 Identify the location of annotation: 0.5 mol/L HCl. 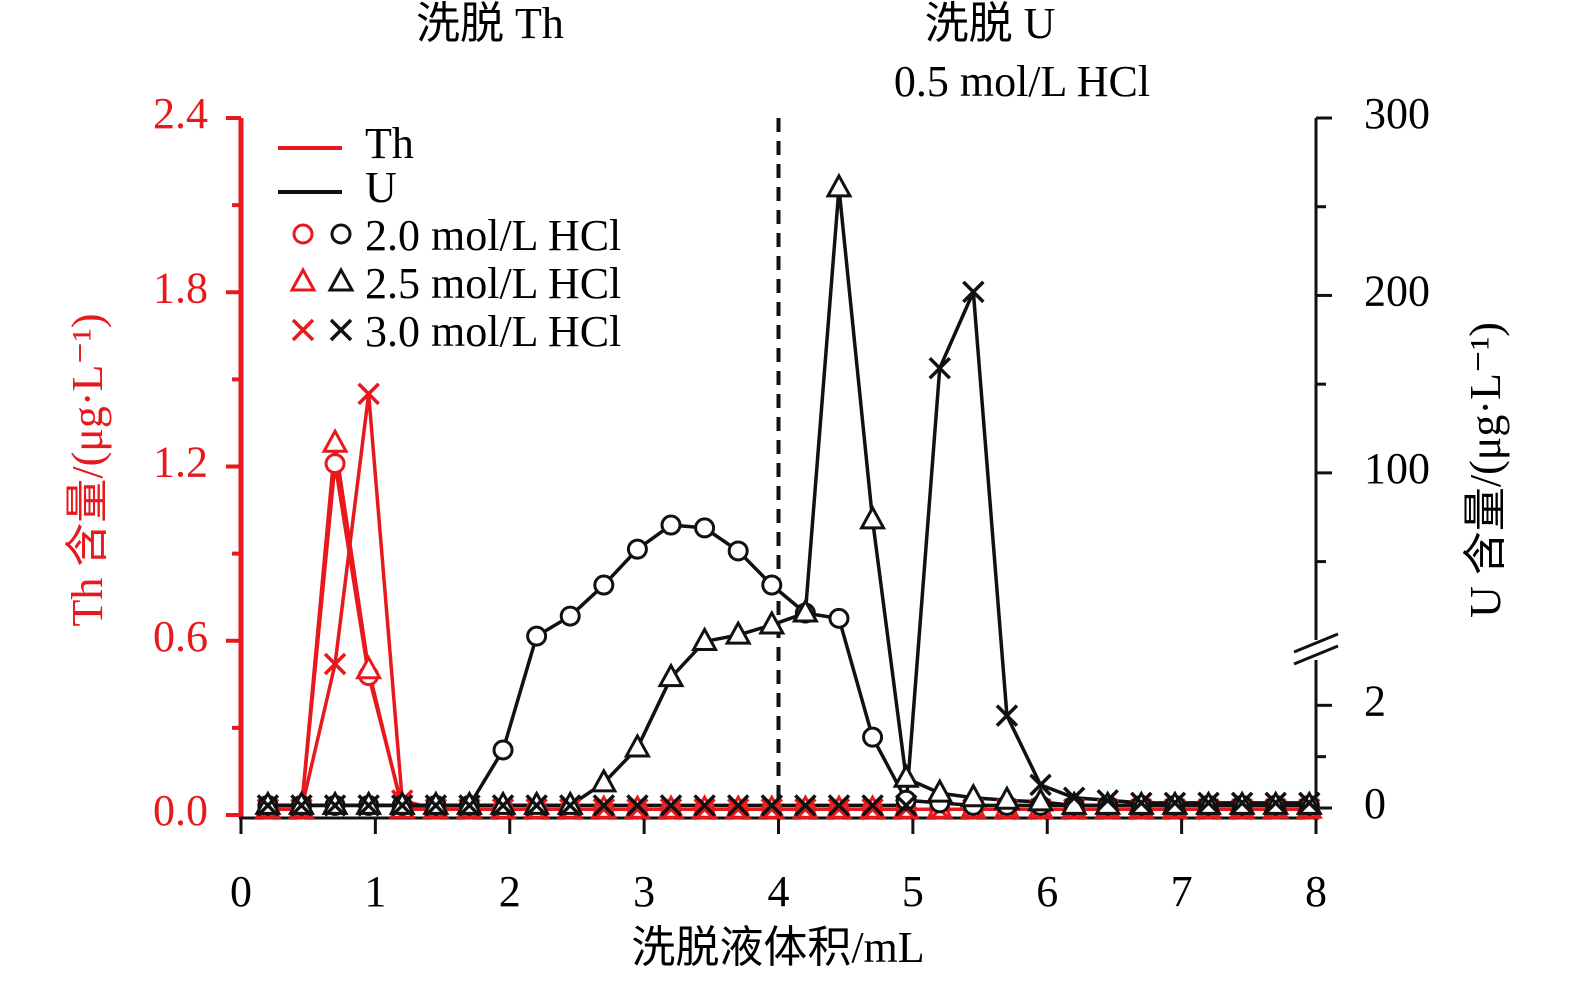
(1022, 81).